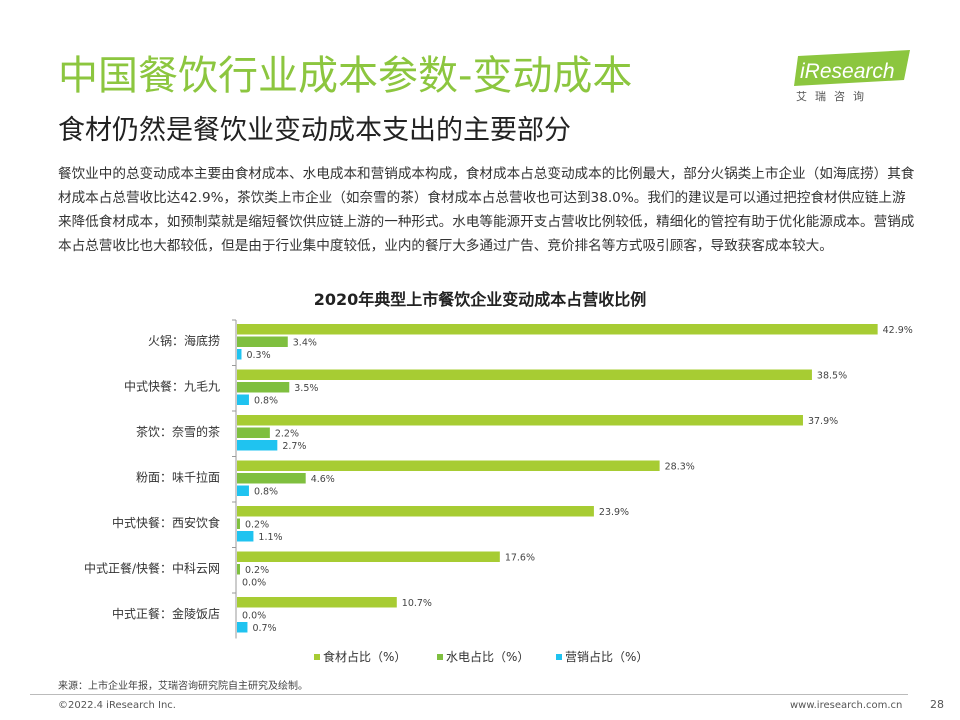 This screenshot has width=960, height=720. I want to click on category-label: 茶饮：奈雪的茶, so click(178, 431).